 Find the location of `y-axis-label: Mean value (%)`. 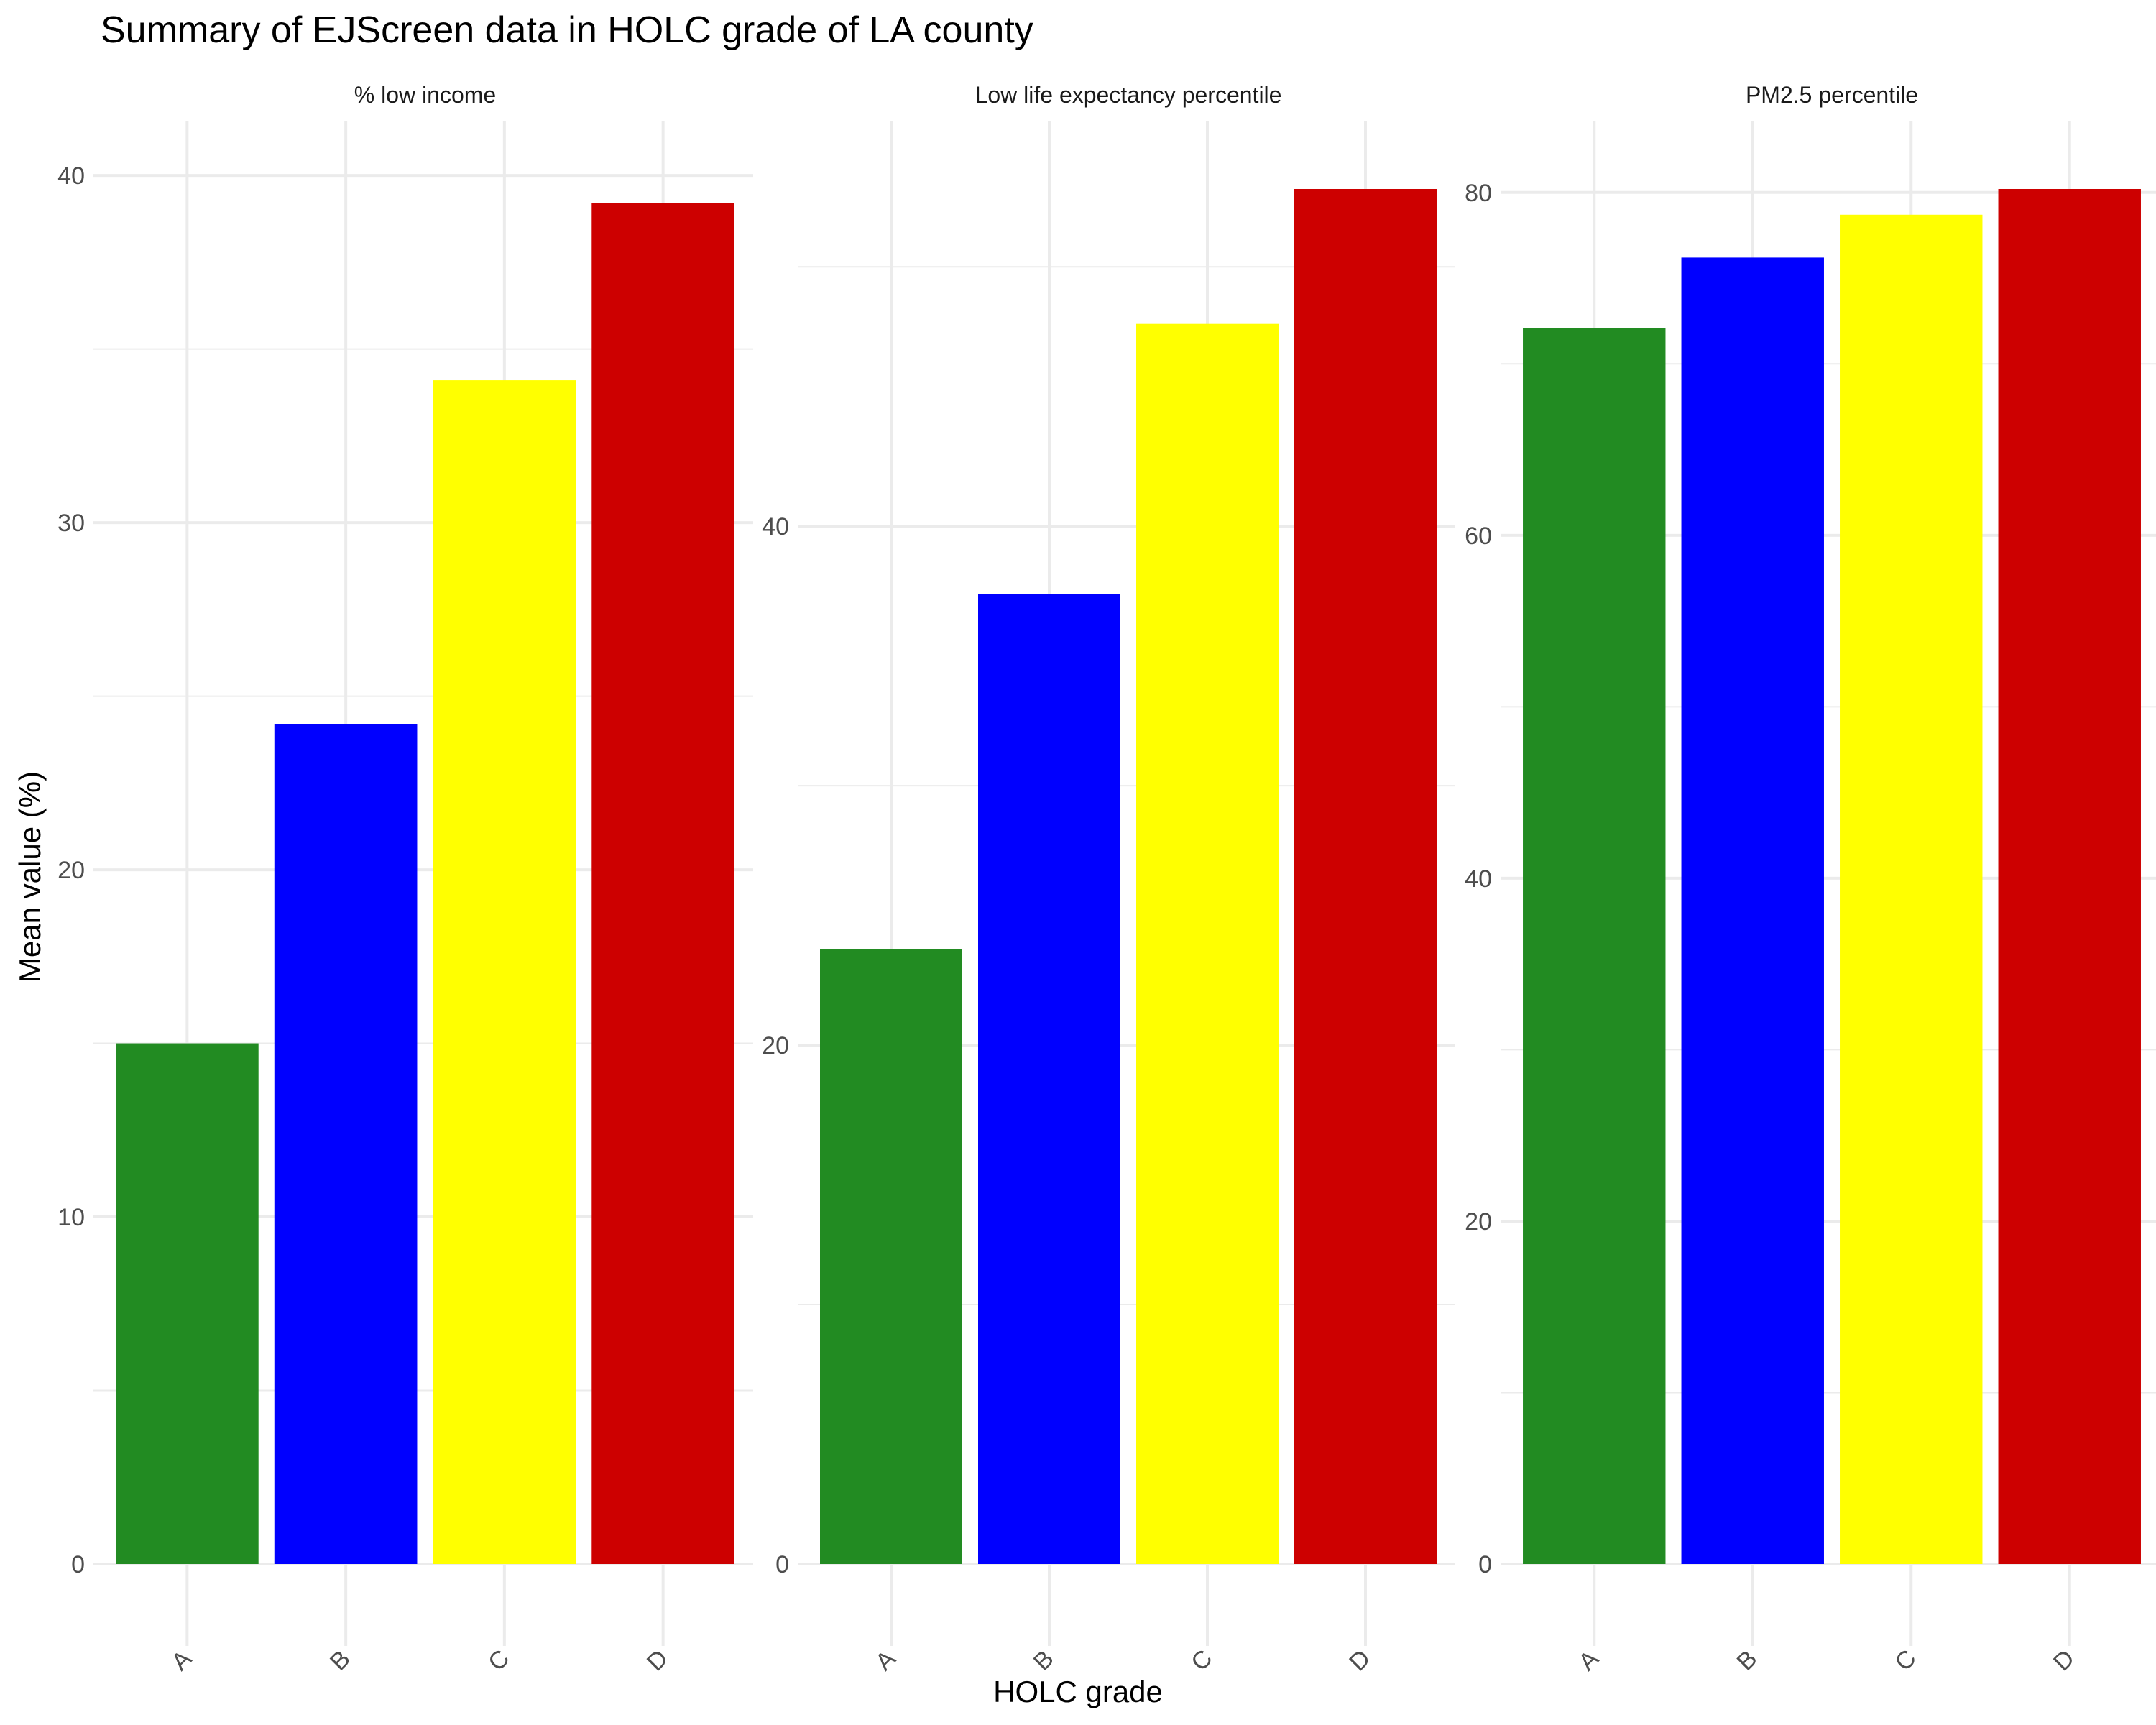

y-axis-label: Mean value (%) is located at coordinates (30, 876).